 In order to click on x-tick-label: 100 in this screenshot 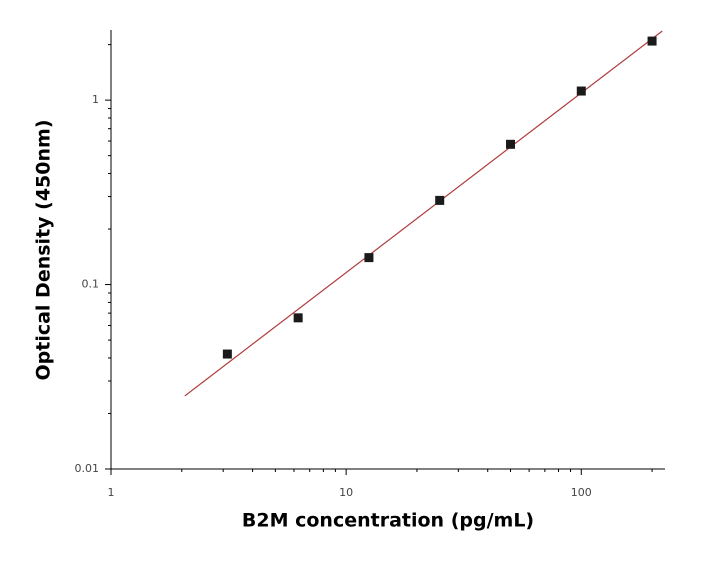, I will do `click(581, 492)`.